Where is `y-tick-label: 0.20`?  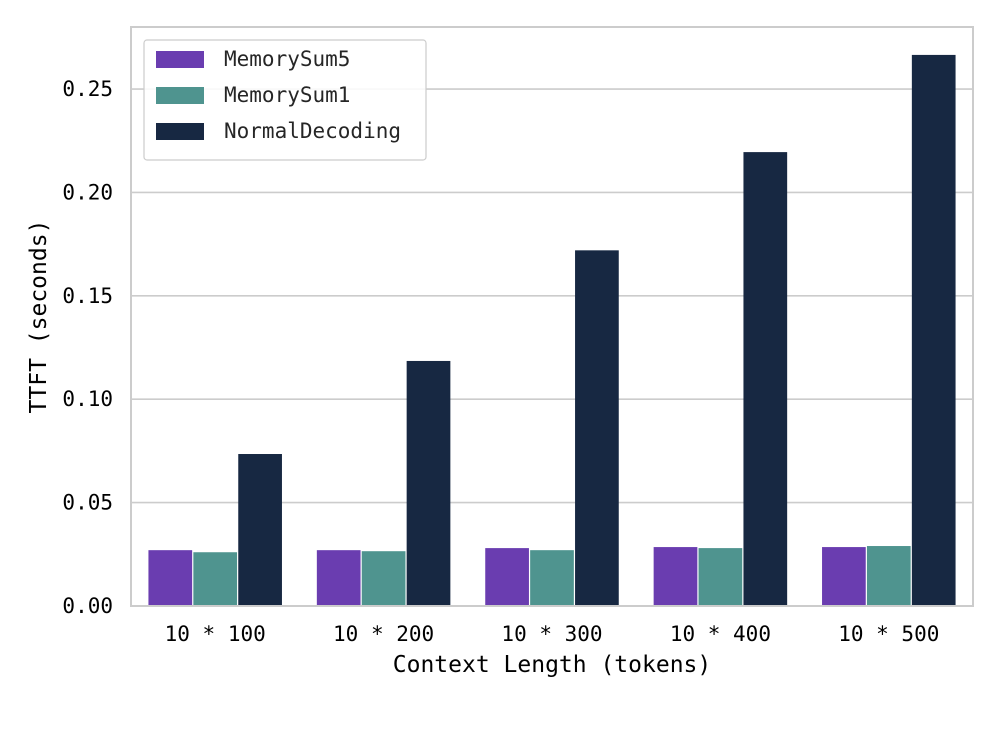
y-tick-label: 0.20 is located at coordinates (87, 192).